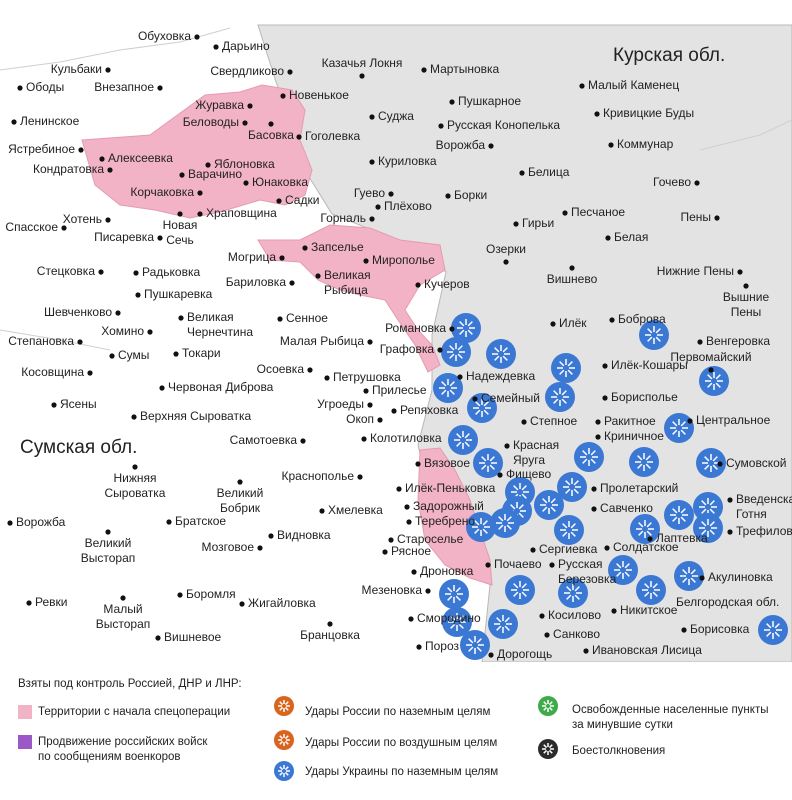 This screenshot has width=792, height=800. I want to click on place-label: Ивановская Лисица, so click(647, 650).